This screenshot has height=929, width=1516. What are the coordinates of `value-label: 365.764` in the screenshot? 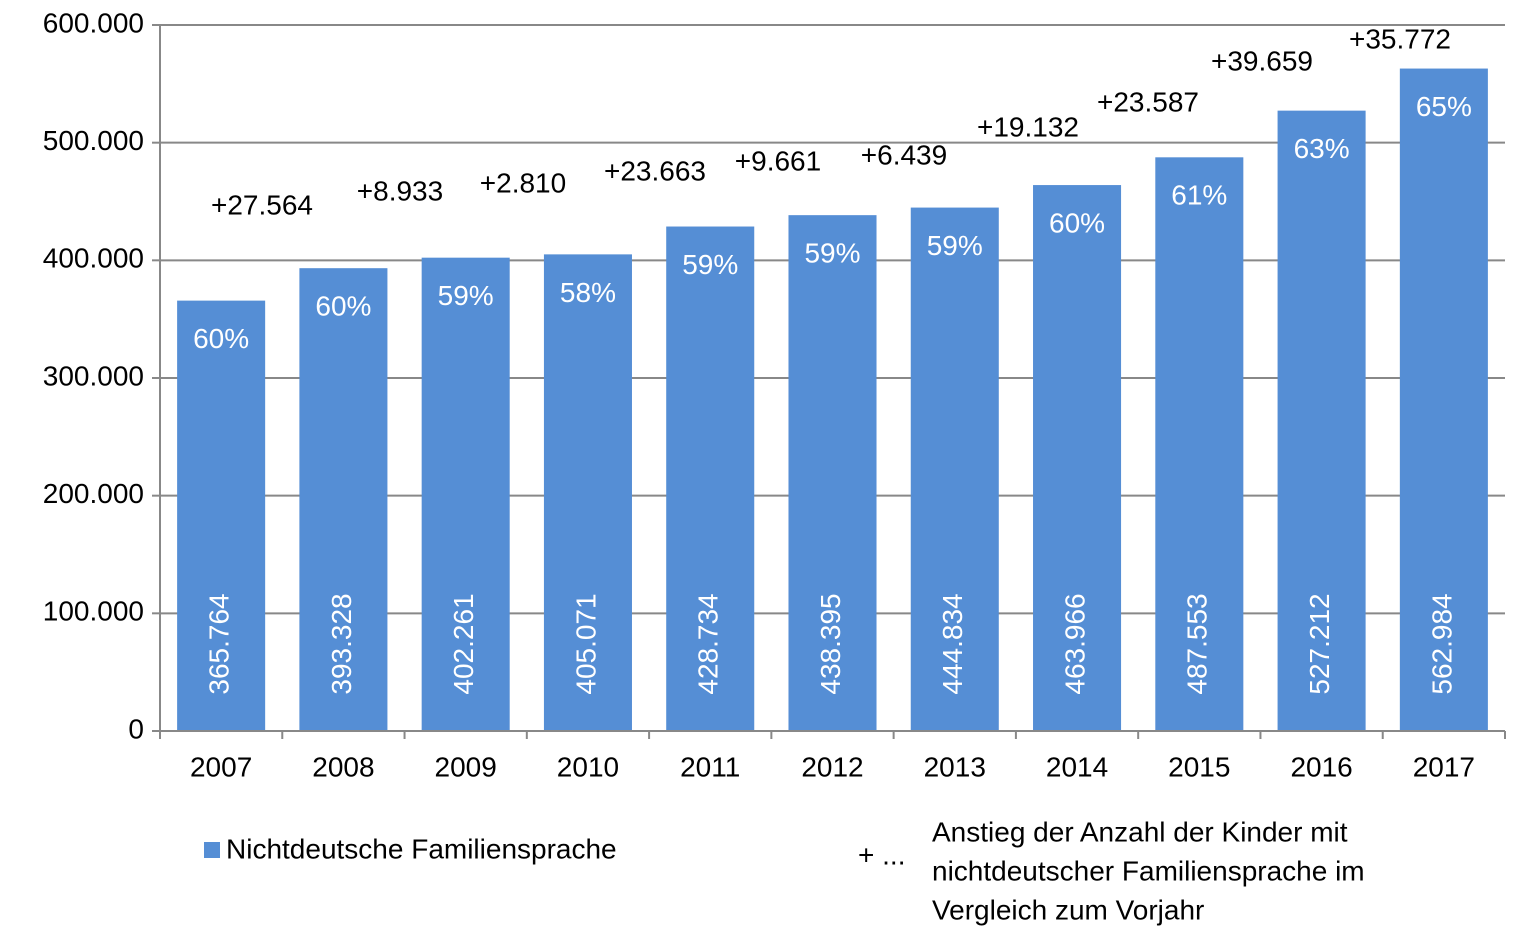 It's located at (219, 643).